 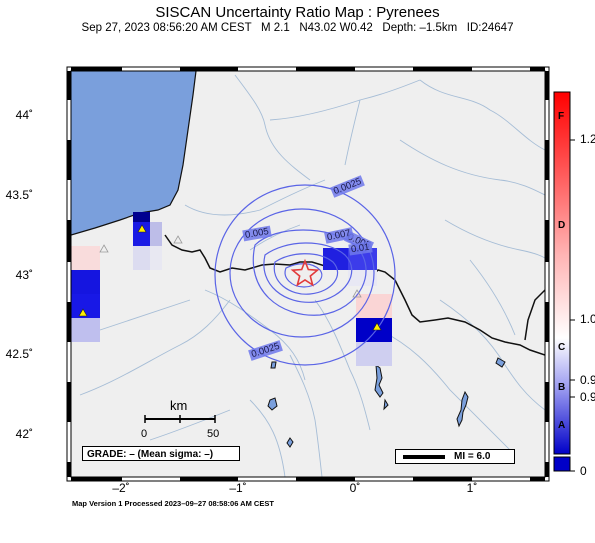 I want to click on colorbar-value: 1.2, so click(x=587, y=139).